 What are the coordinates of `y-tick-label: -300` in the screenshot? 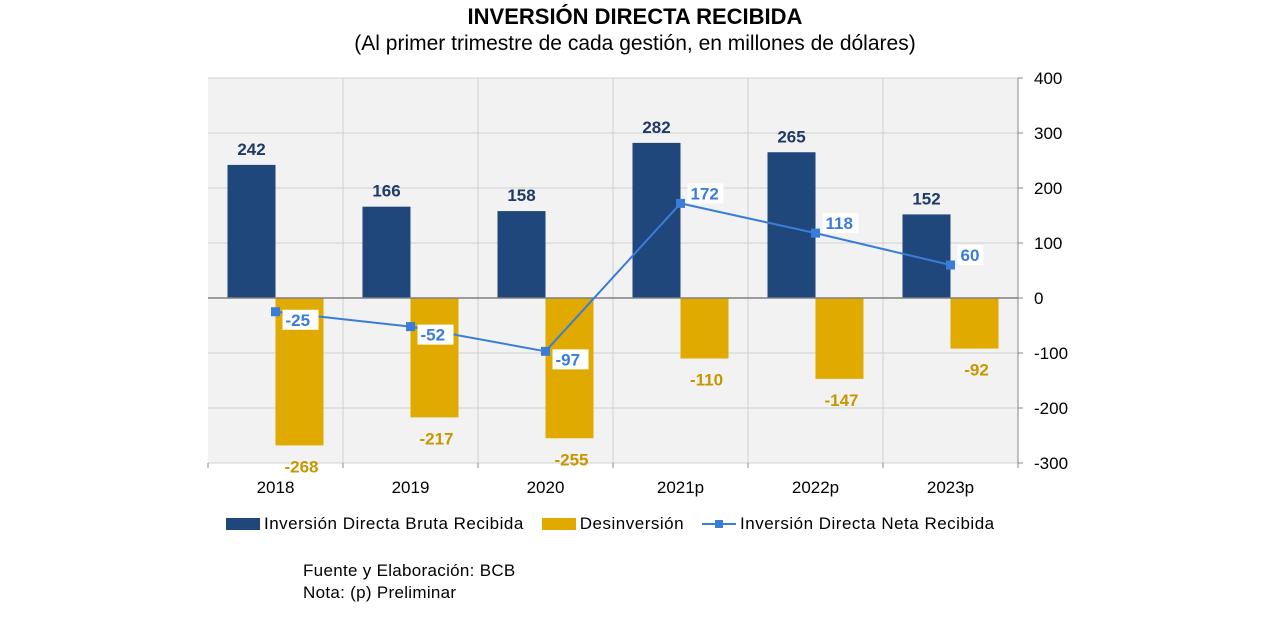 It's located at (1051, 463).